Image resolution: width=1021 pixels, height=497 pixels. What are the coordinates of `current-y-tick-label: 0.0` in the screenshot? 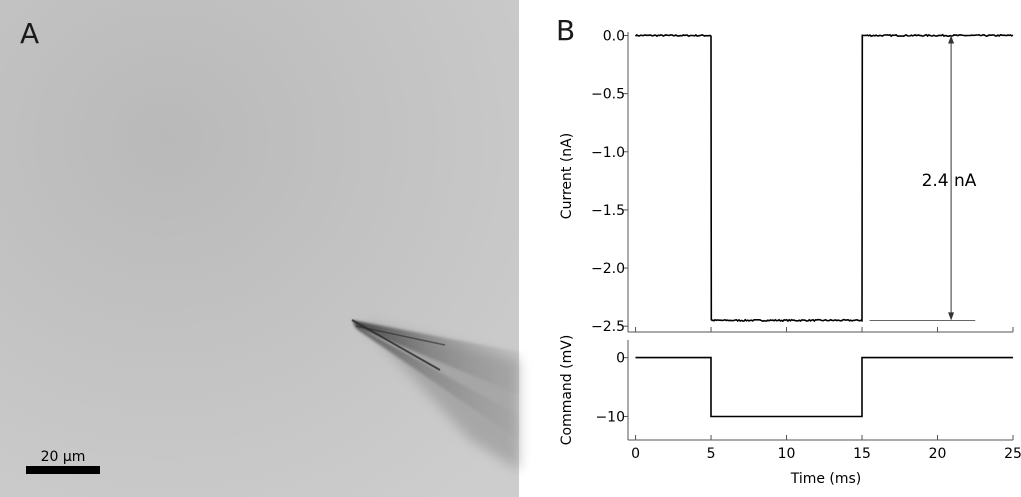 It's located at (614, 36).